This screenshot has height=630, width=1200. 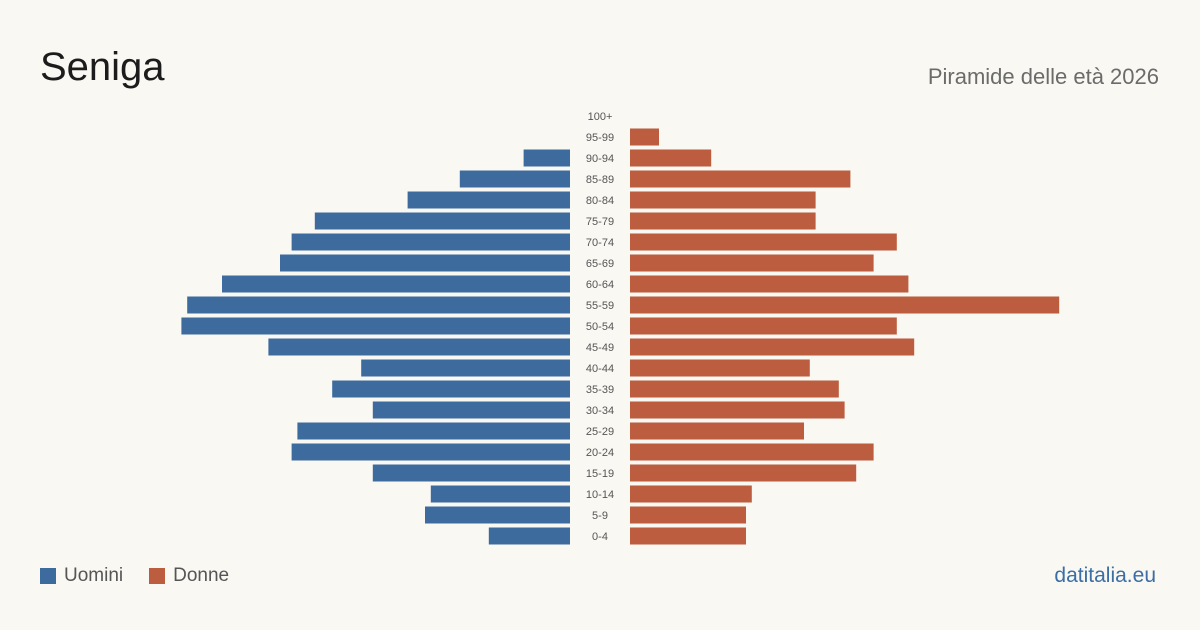 I want to click on legend-item-men: Uomini, so click(x=81, y=576).